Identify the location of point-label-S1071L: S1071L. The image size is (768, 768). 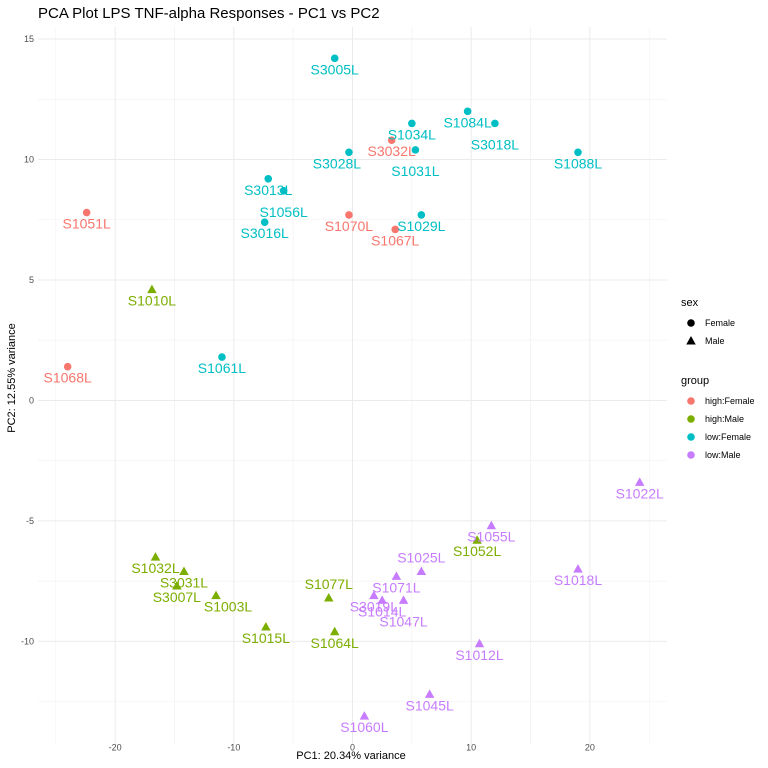
(396, 587).